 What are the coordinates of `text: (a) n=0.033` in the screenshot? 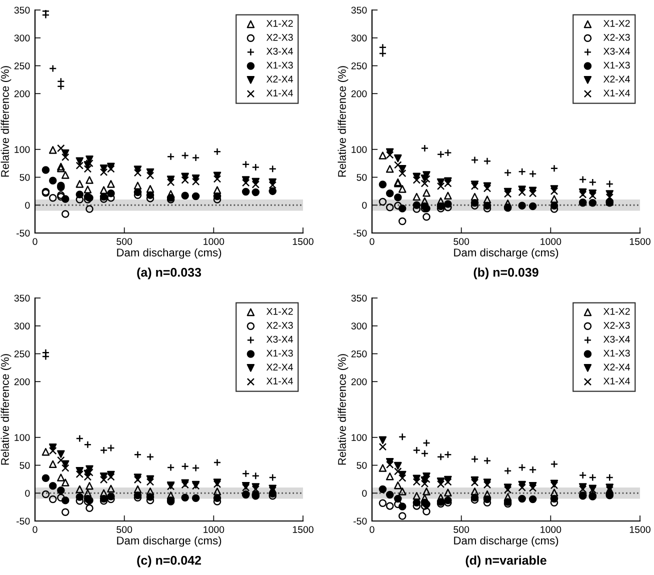 It's located at (169, 274).